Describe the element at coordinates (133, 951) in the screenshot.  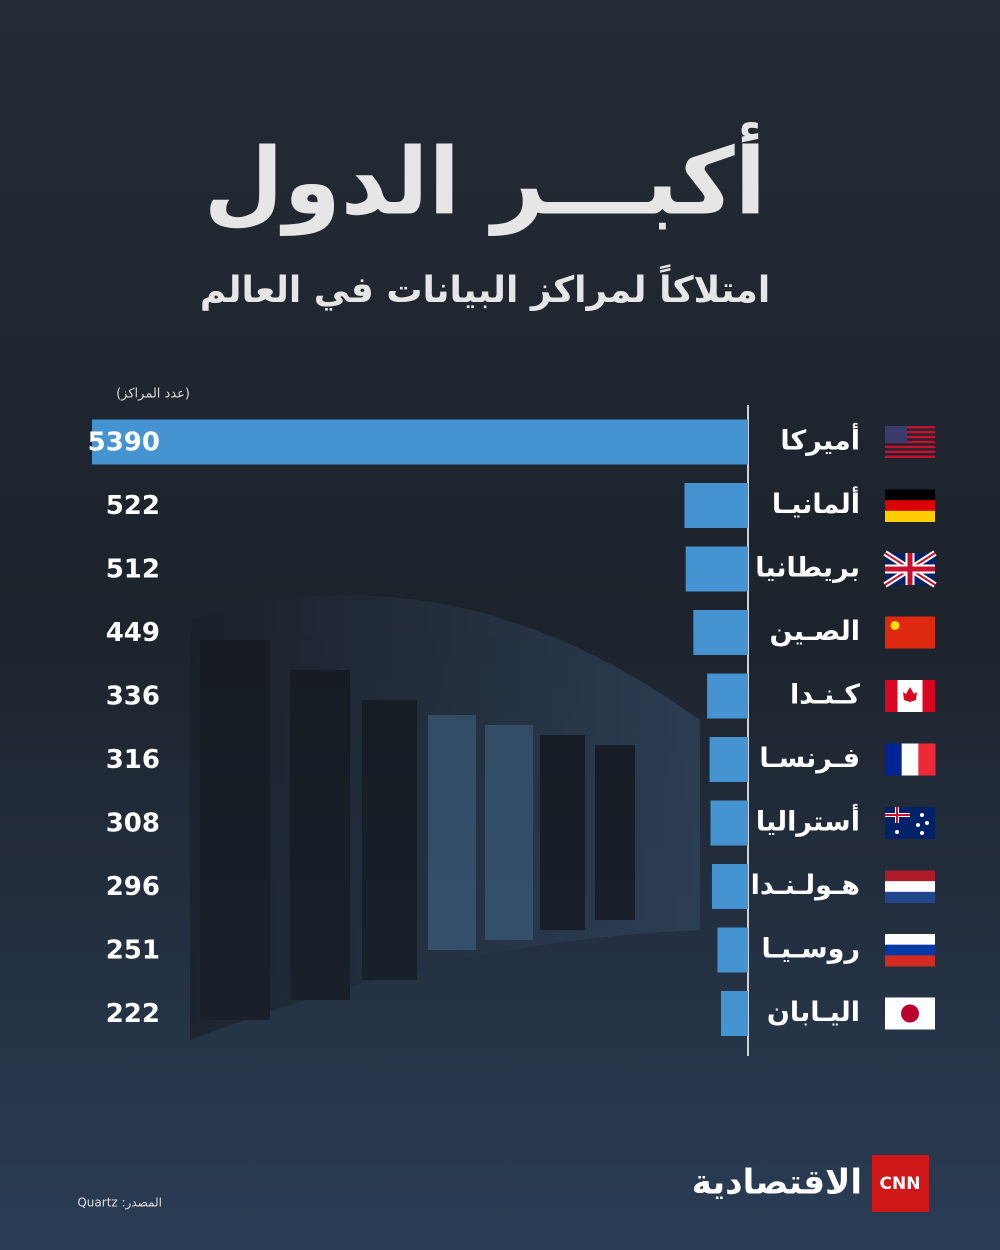
I see `value-label: 251` at that location.